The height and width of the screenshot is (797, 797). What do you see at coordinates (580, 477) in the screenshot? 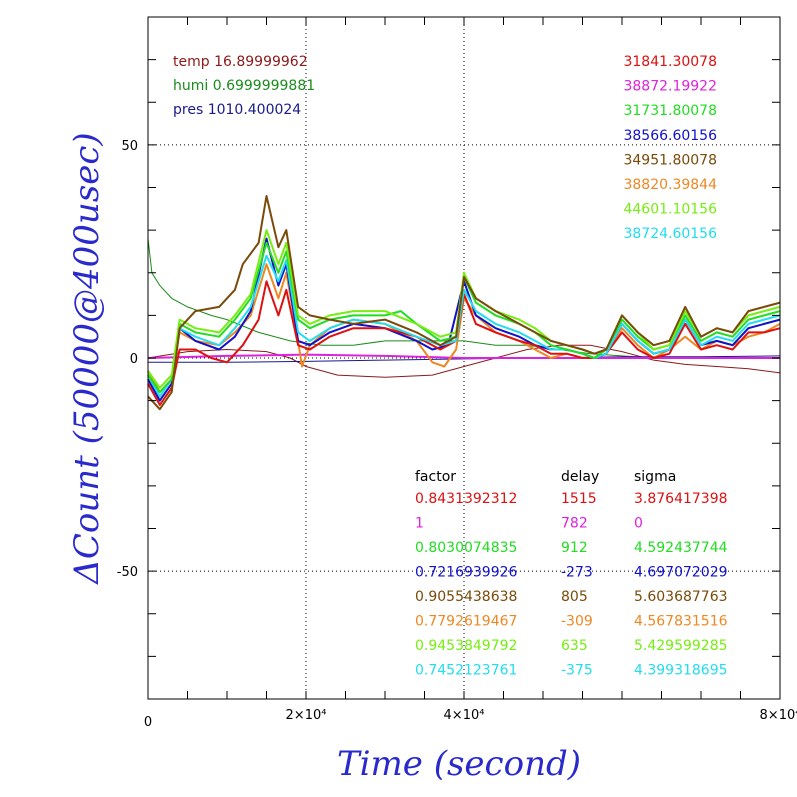
I see `table-header: delay` at bounding box center [580, 477].